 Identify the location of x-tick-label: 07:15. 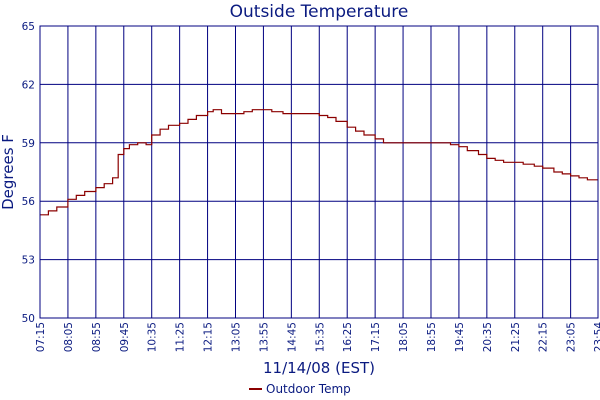
(41, 337).